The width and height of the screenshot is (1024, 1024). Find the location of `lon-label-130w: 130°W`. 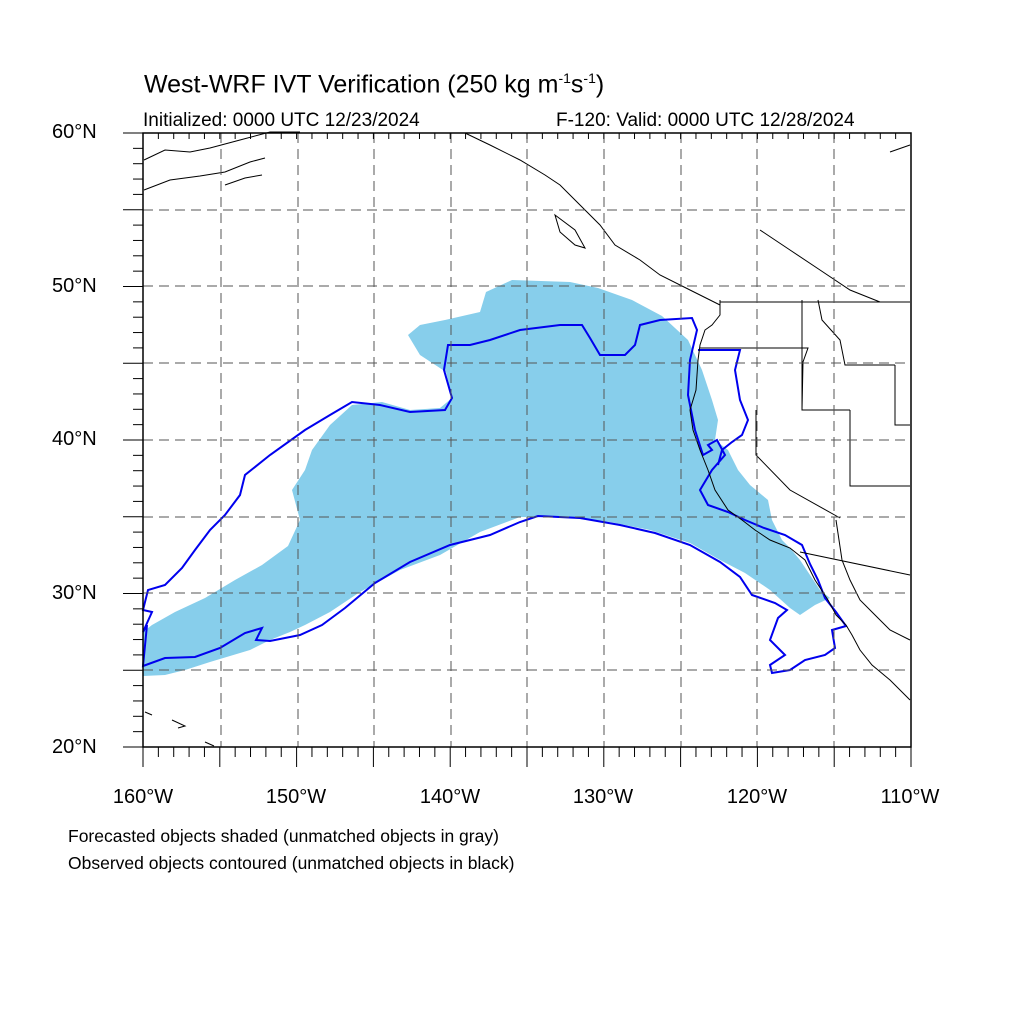

lon-label-130w: 130°W is located at coordinates (603, 797).